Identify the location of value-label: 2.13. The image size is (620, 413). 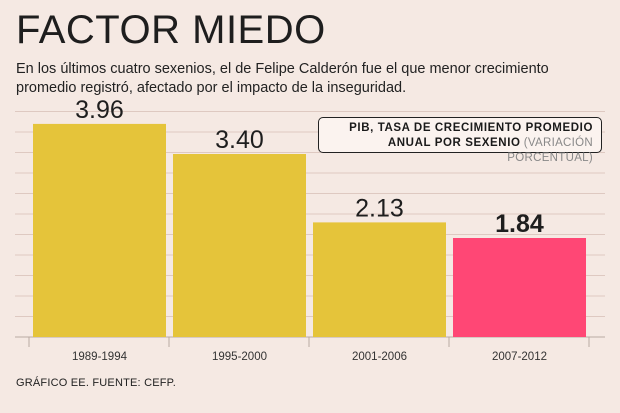
(379, 208).